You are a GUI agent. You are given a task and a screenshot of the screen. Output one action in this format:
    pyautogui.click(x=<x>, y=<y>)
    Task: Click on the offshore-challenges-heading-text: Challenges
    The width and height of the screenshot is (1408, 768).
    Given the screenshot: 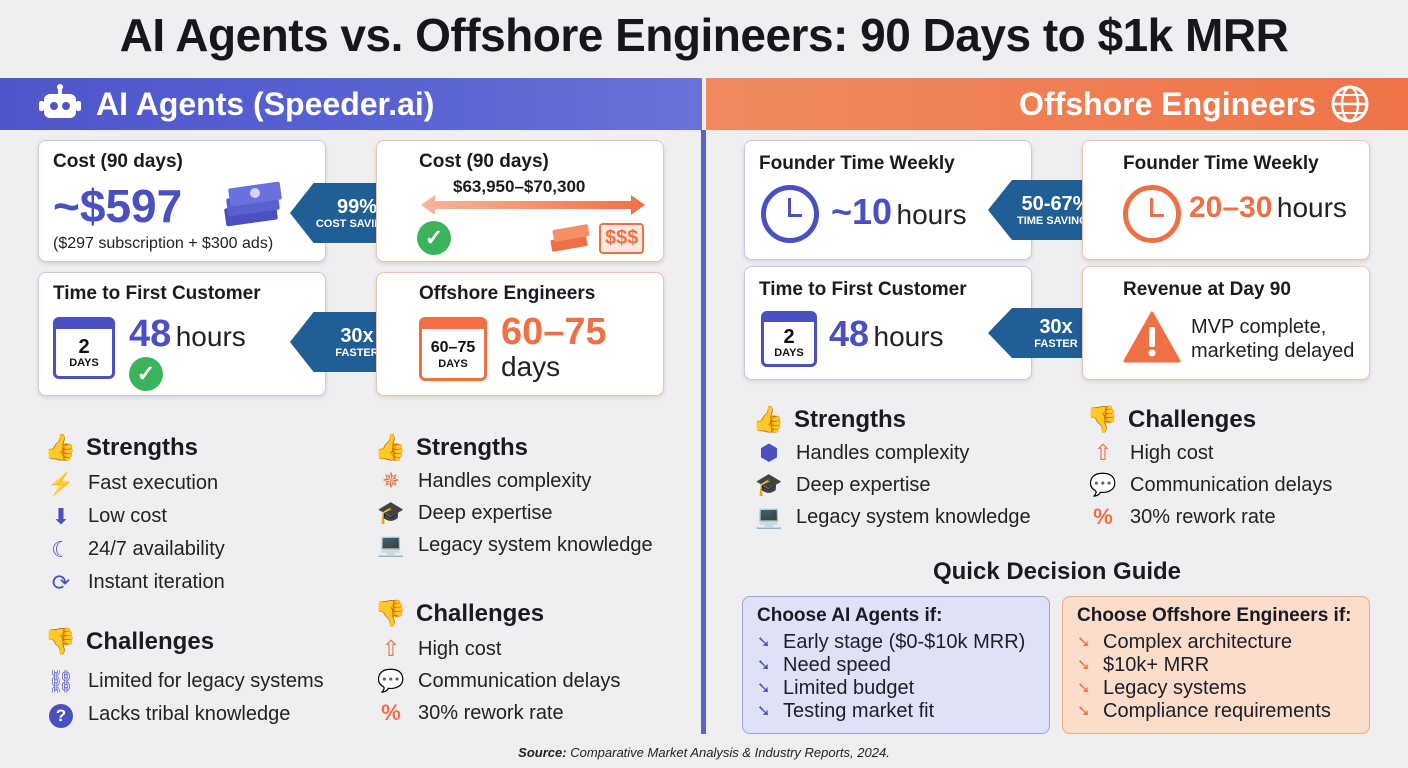 What is the action you would take?
    pyautogui.click(x=480, y=613)
    